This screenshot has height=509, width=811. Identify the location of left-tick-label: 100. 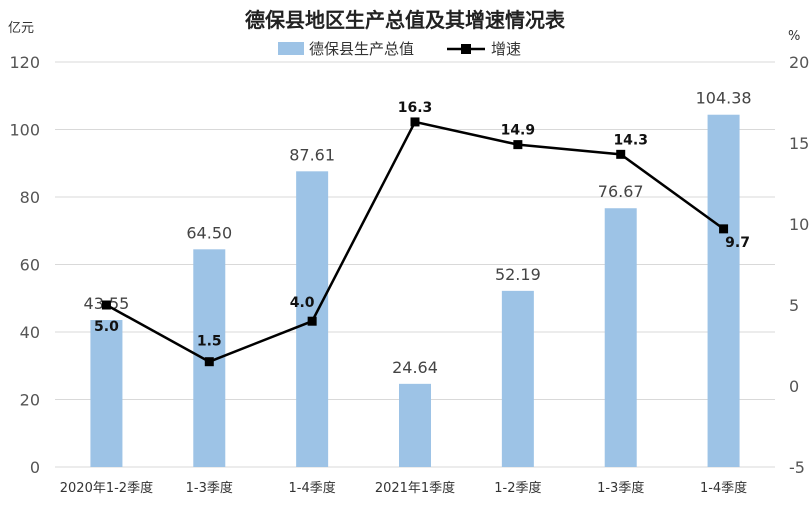
(24, 130).